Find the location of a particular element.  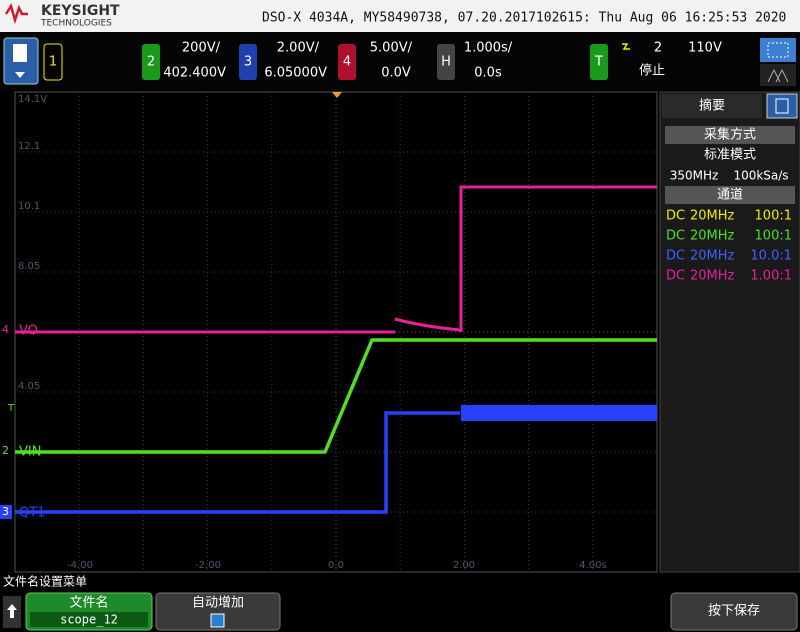

y-axis-label: 14.1V is located at coordinates (32, 99).